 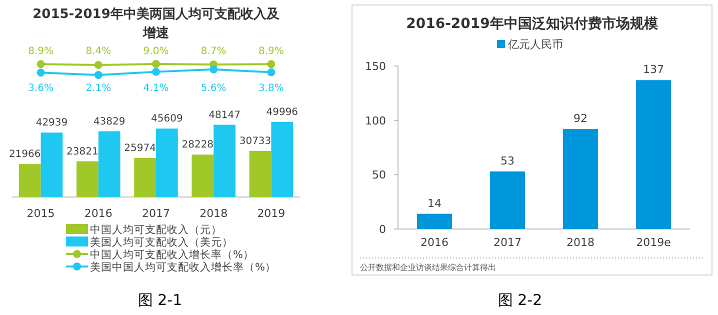 I want to click on legend-label: 中国人均可支配收入增长率（%）, so click(x=172, y=254).